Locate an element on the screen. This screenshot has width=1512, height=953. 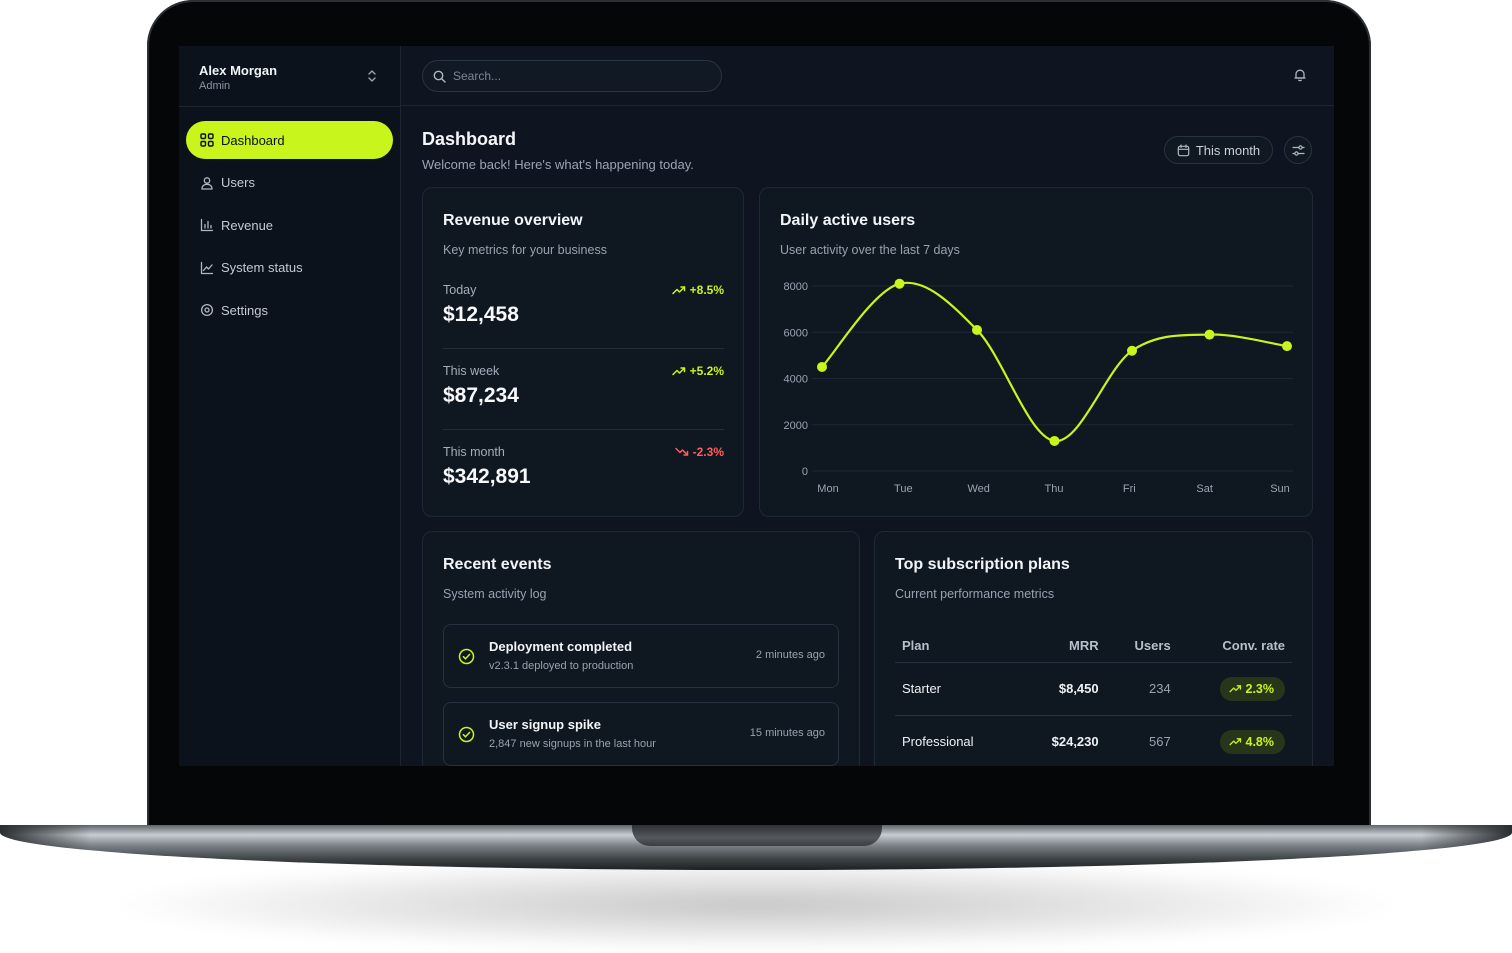
sidebar-item-system-status: System status is located at coordinates (289, 268).